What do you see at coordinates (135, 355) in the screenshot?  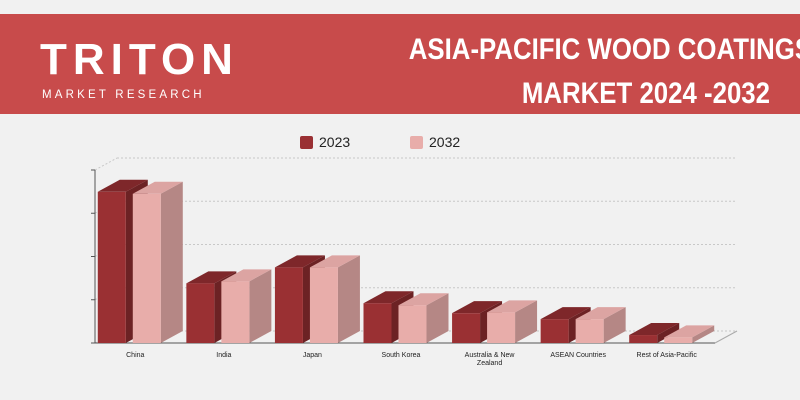 I see `x-tick-label: China` at bounding box center [135, 355].